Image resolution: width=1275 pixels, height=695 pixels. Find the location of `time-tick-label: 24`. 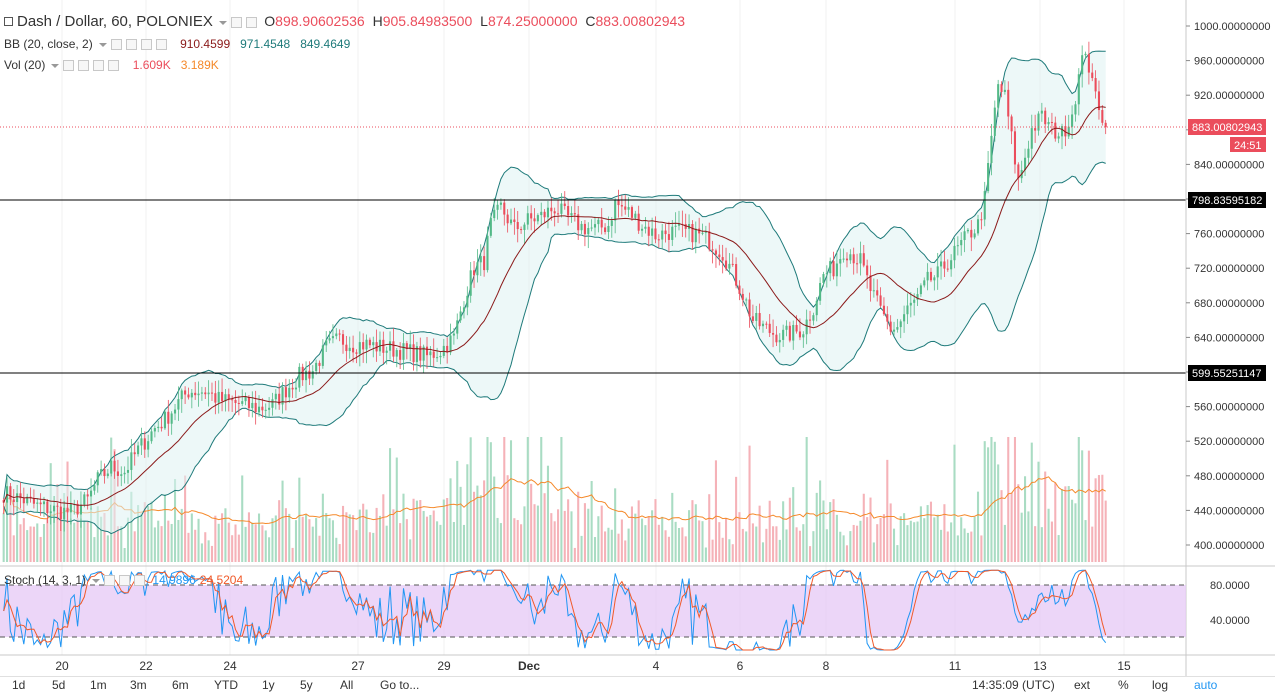

time-tick-label: 24 is located at coordinates (230, 666).